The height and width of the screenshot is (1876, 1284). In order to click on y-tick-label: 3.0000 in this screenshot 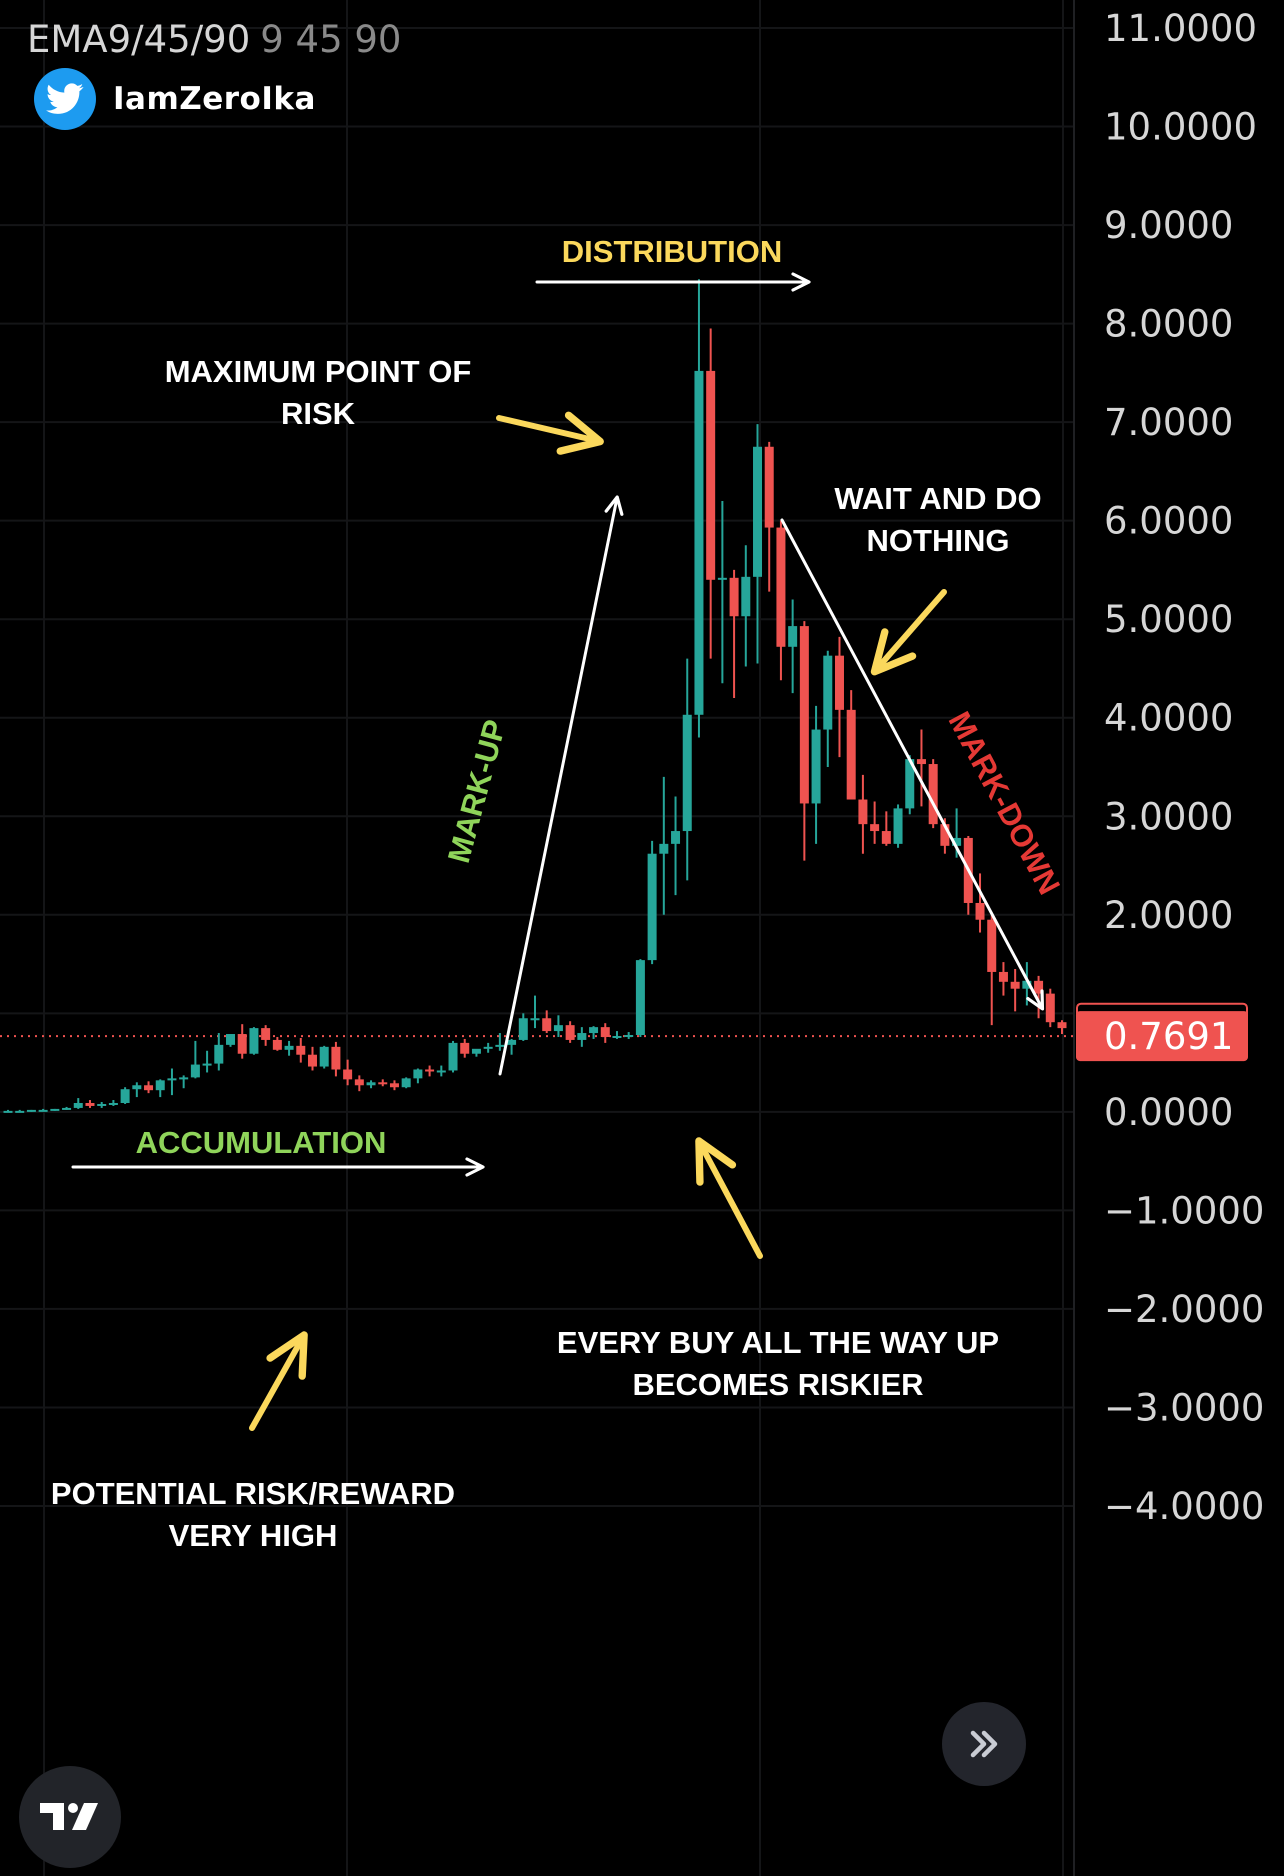, I will do `click(1168, 816)`.